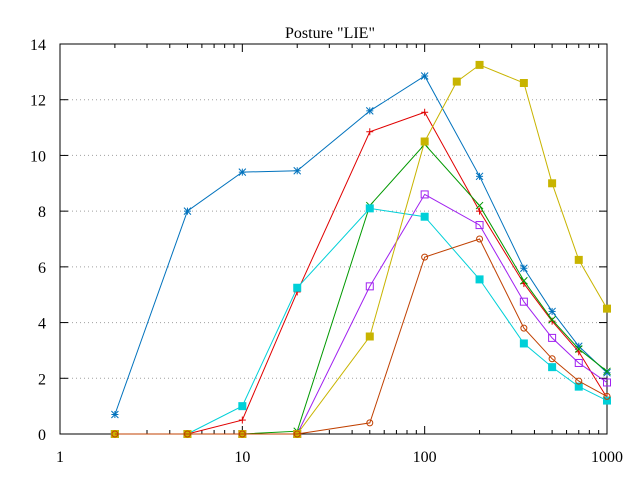  Describe the element at coordinates (42, 268) in the screenshot. I see `y-tick-label: 6` at that location.